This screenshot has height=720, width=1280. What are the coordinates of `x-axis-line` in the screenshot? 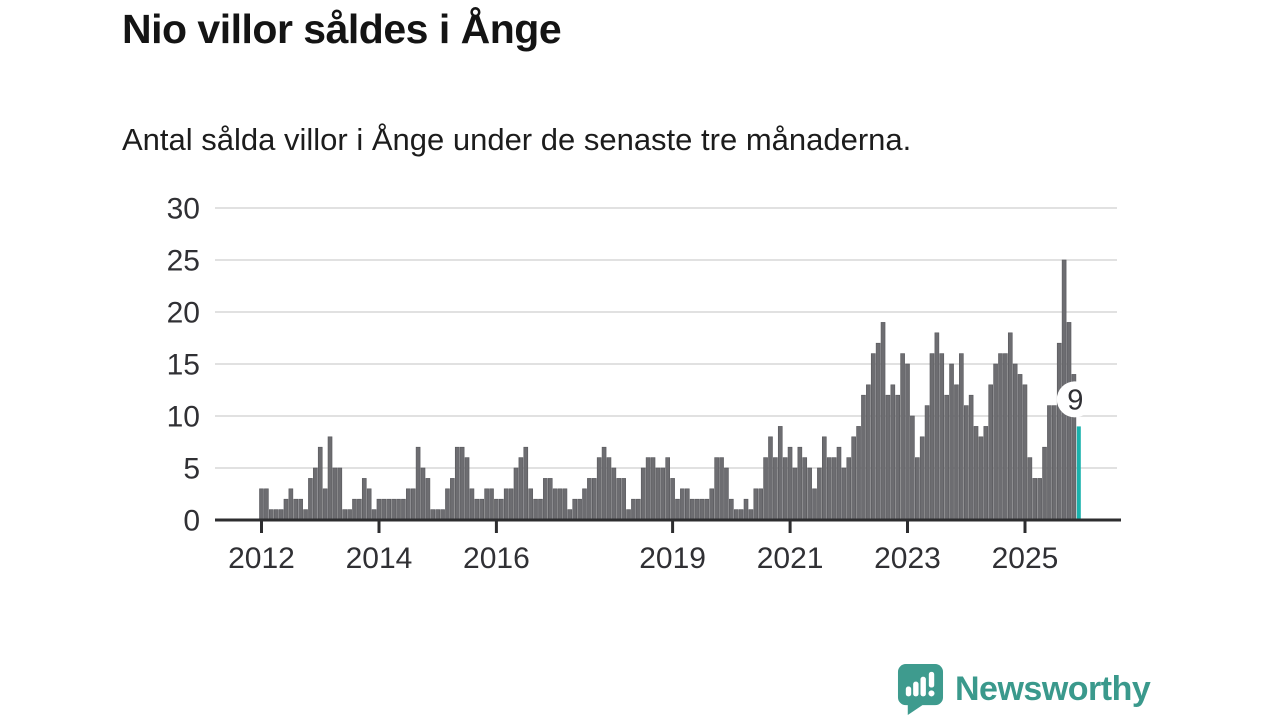 It's located at (668, 520).